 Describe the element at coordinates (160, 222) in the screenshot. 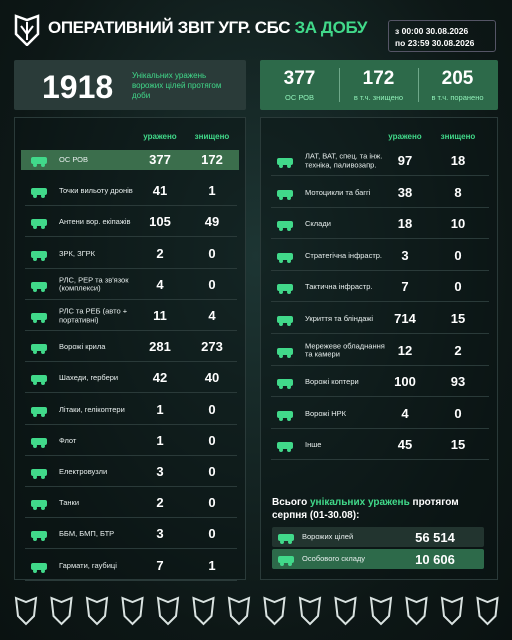

I see `row-hit: 105` at that location.